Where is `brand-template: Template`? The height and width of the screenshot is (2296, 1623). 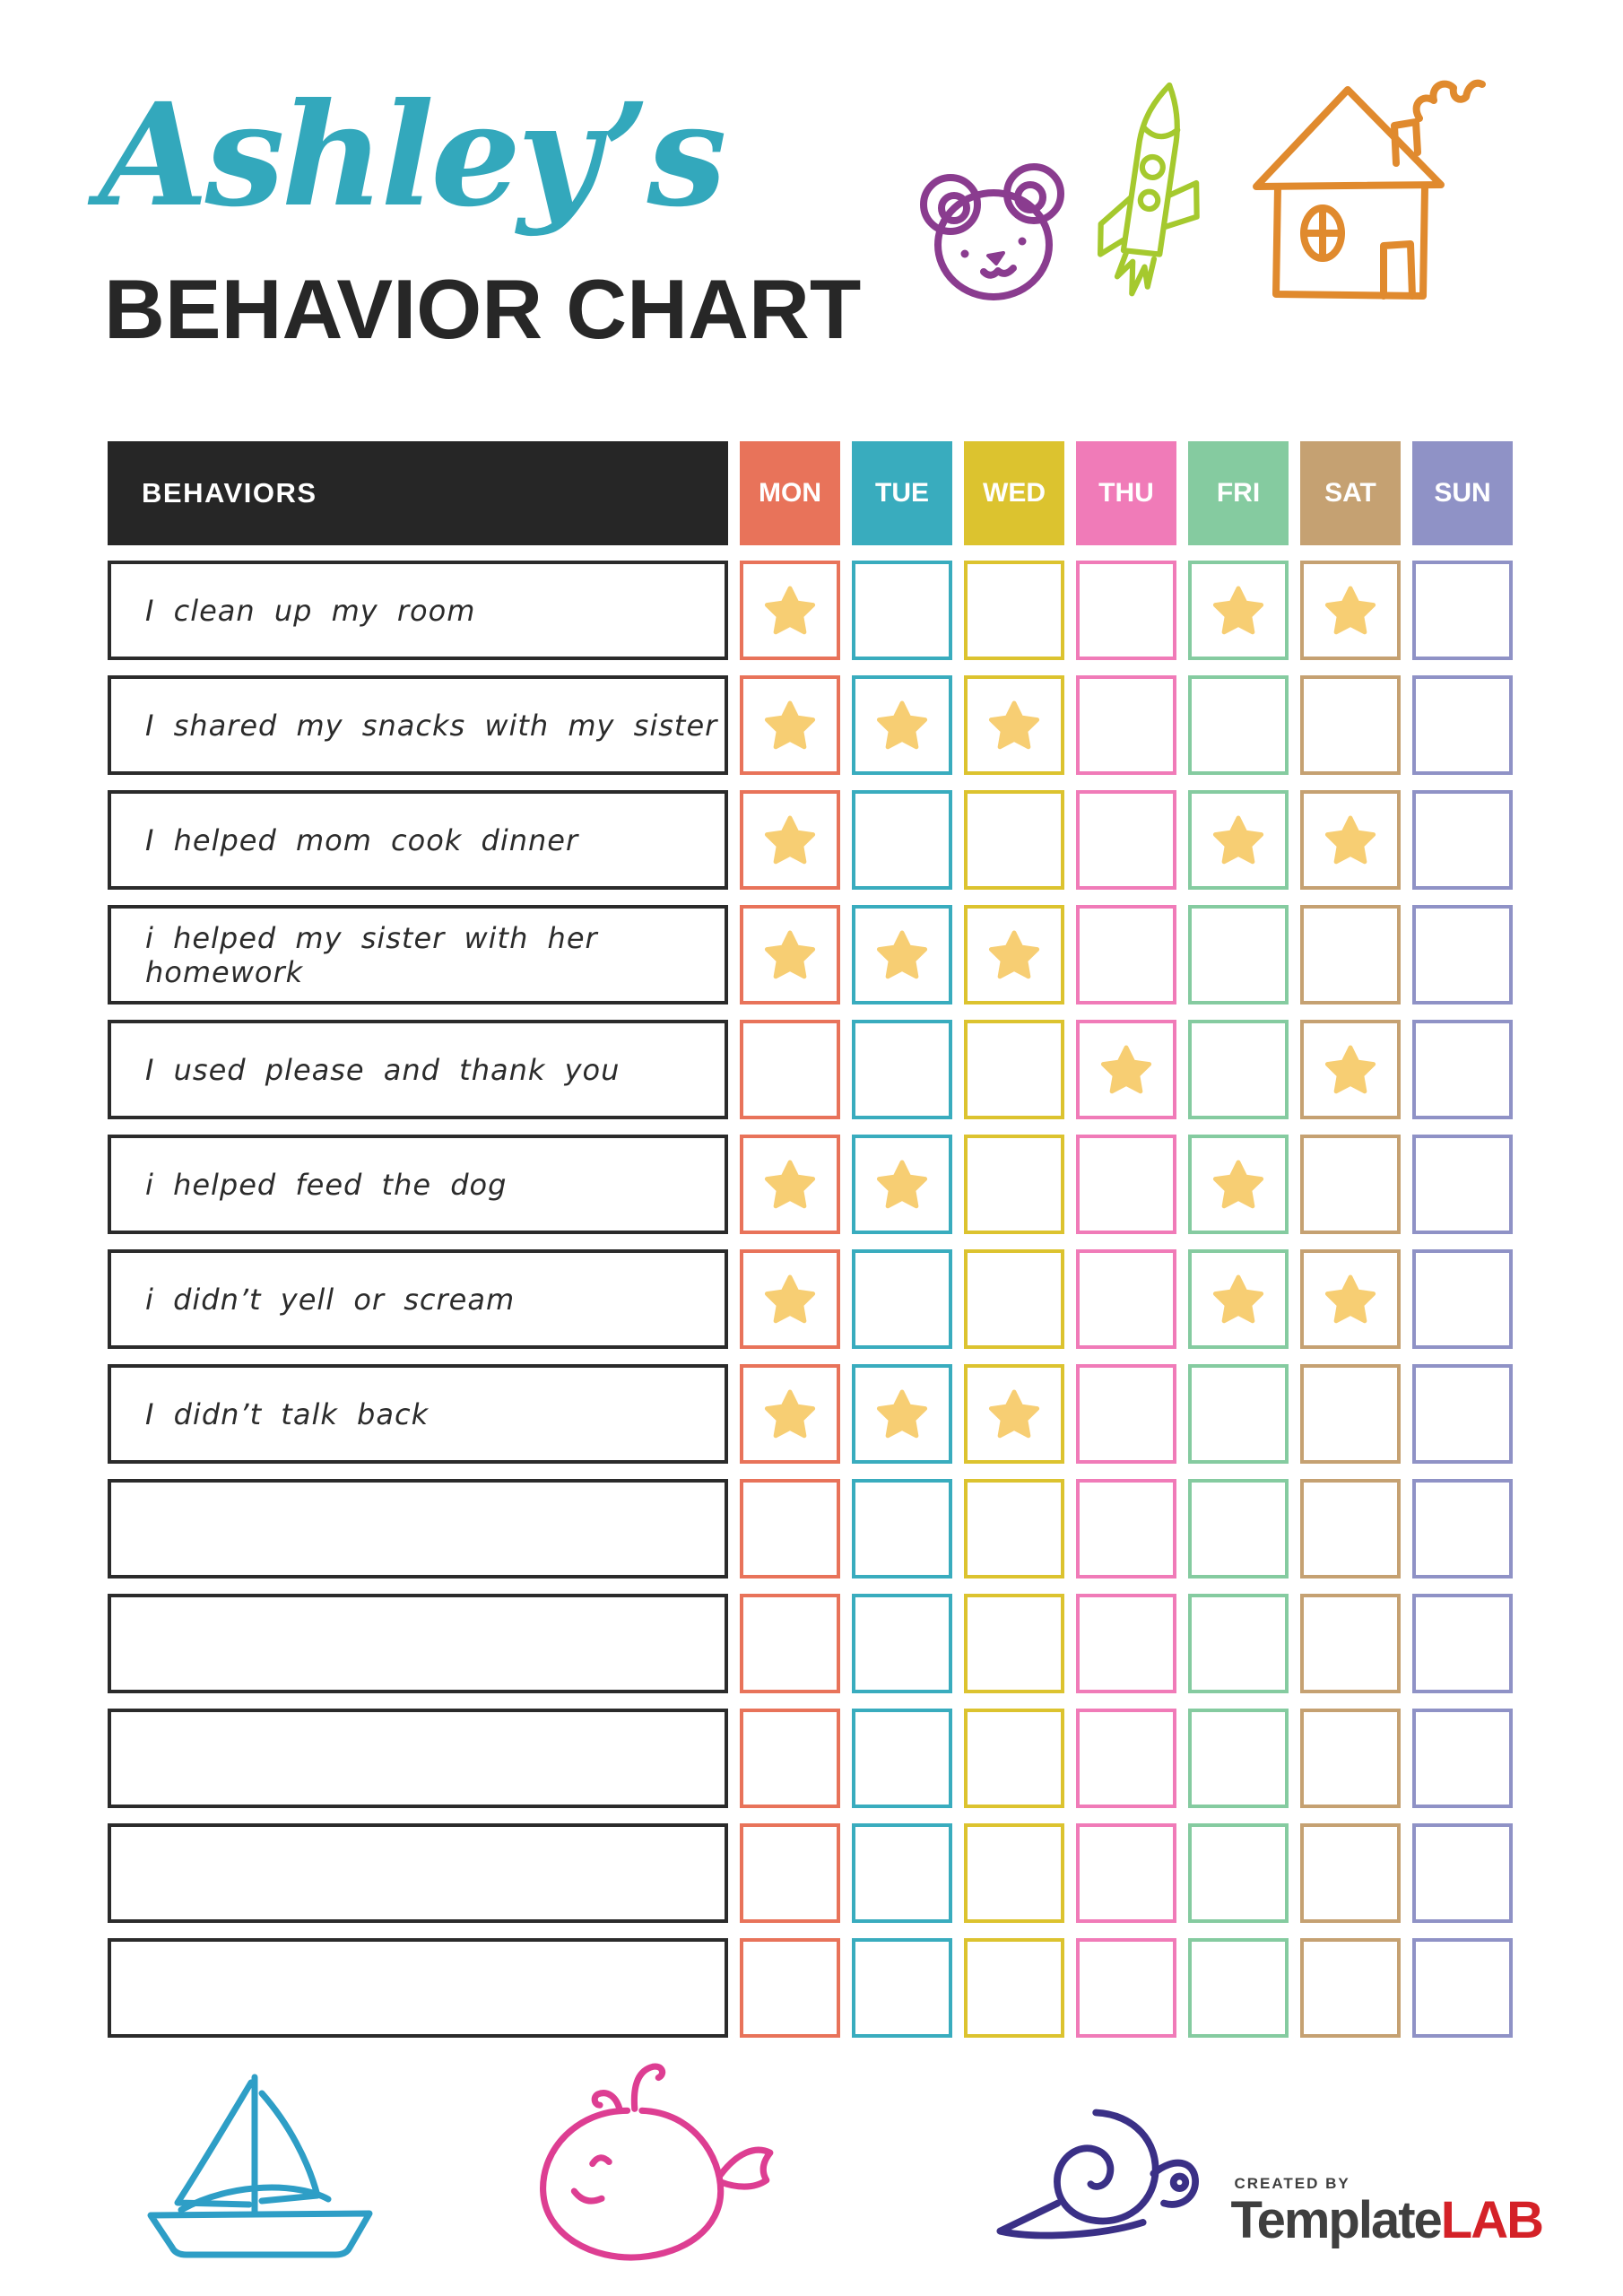
brand-template: Template is located at coordinates (1336, 2220).